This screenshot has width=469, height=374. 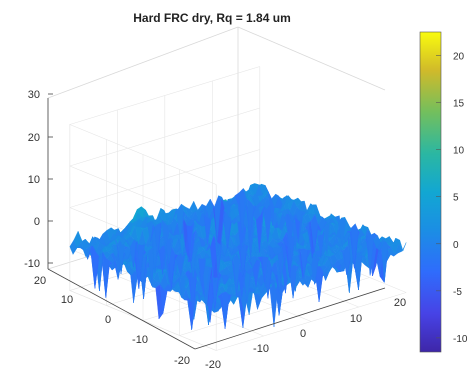 What do you see at coordinates (430, 192) in the screenshot?
I see `colorbar-gradient` at bounding box center [430, 192].